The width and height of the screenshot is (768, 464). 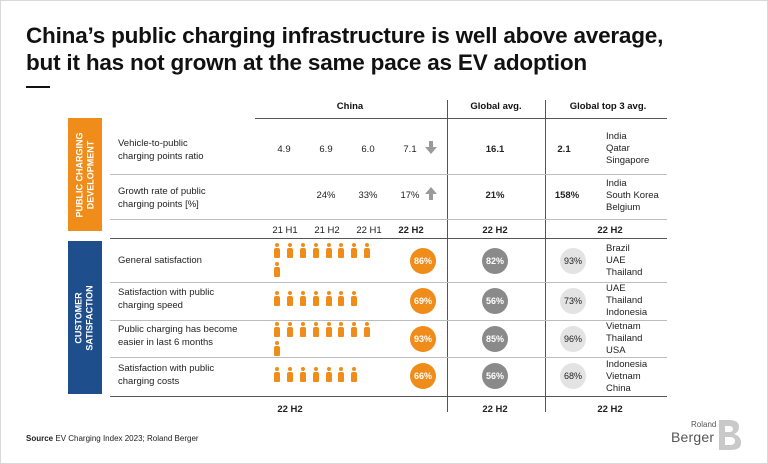 I want to click on bottom-period-global: 22 H2, so click(x=495, y=409).